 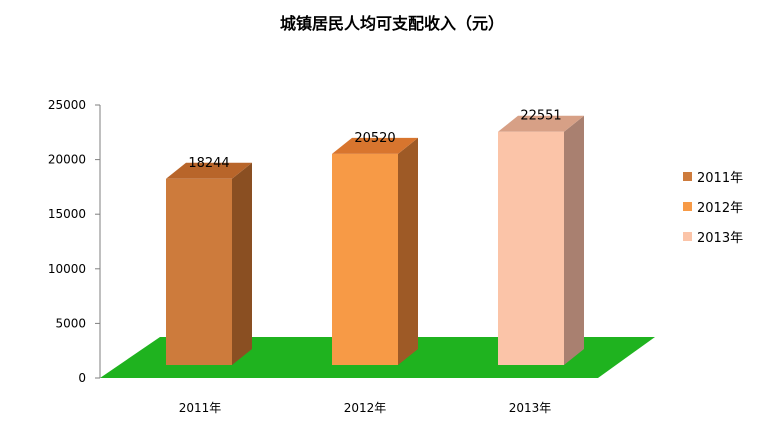 I want to click on chart-title: 城镇居民人均可支配收入（元）, so click(x=391, y=23).